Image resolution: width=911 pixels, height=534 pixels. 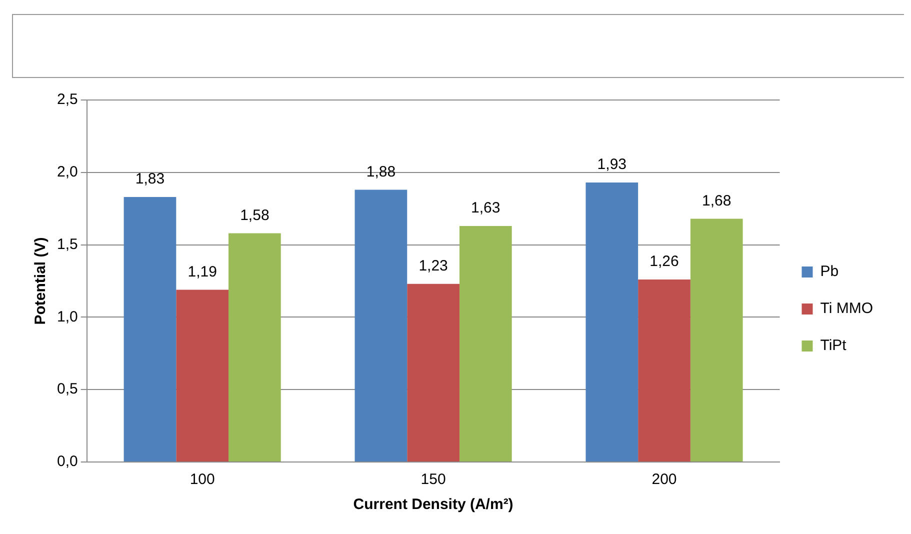 What do you see at coordinates (829, 271) in the screenshot?
I see `legend-label: Pb` at bounding box center [829, 271].